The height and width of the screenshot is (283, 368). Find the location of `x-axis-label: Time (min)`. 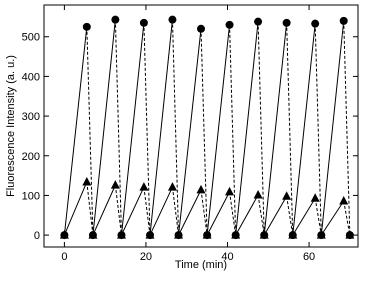

x-axis-label: Time (min) is located at coordinates (201, 265).